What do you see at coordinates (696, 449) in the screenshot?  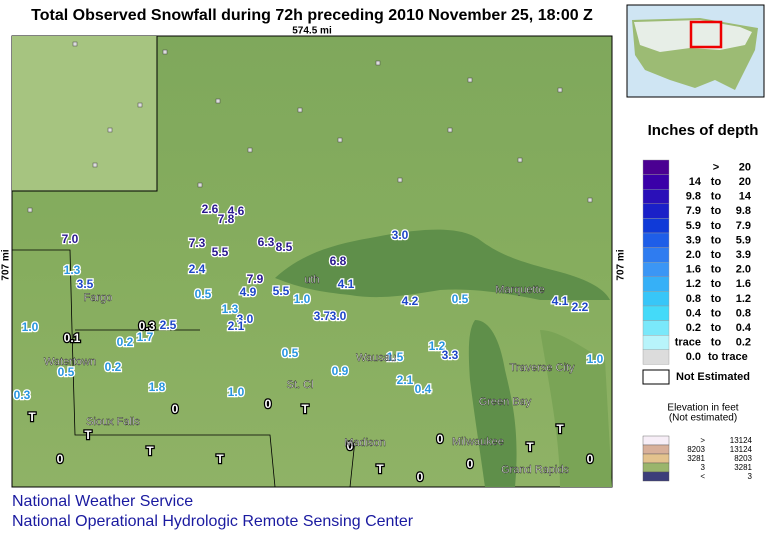 I see `elevation-lo: 8203` at bounding box center [696, 449].